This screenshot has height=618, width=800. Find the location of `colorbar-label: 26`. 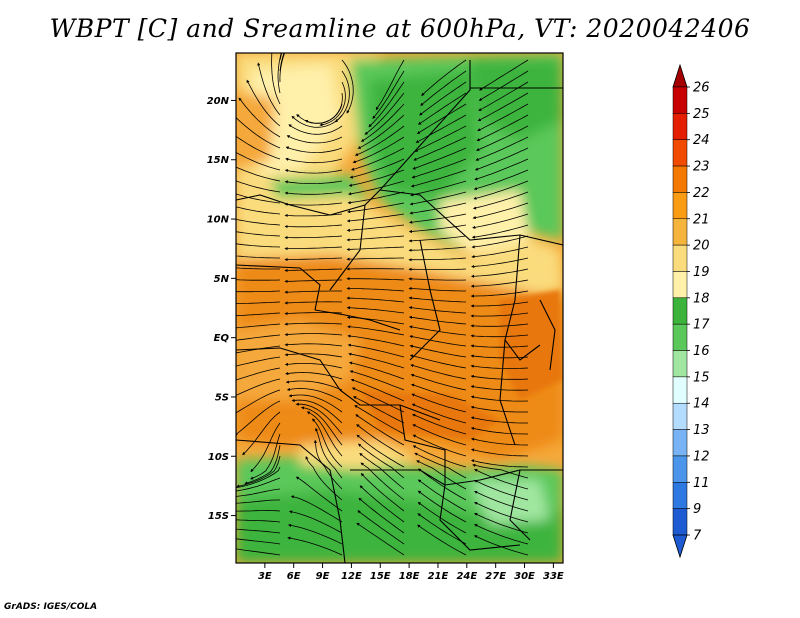

colorbar-label: 26 is located at coordinates (701, 88).